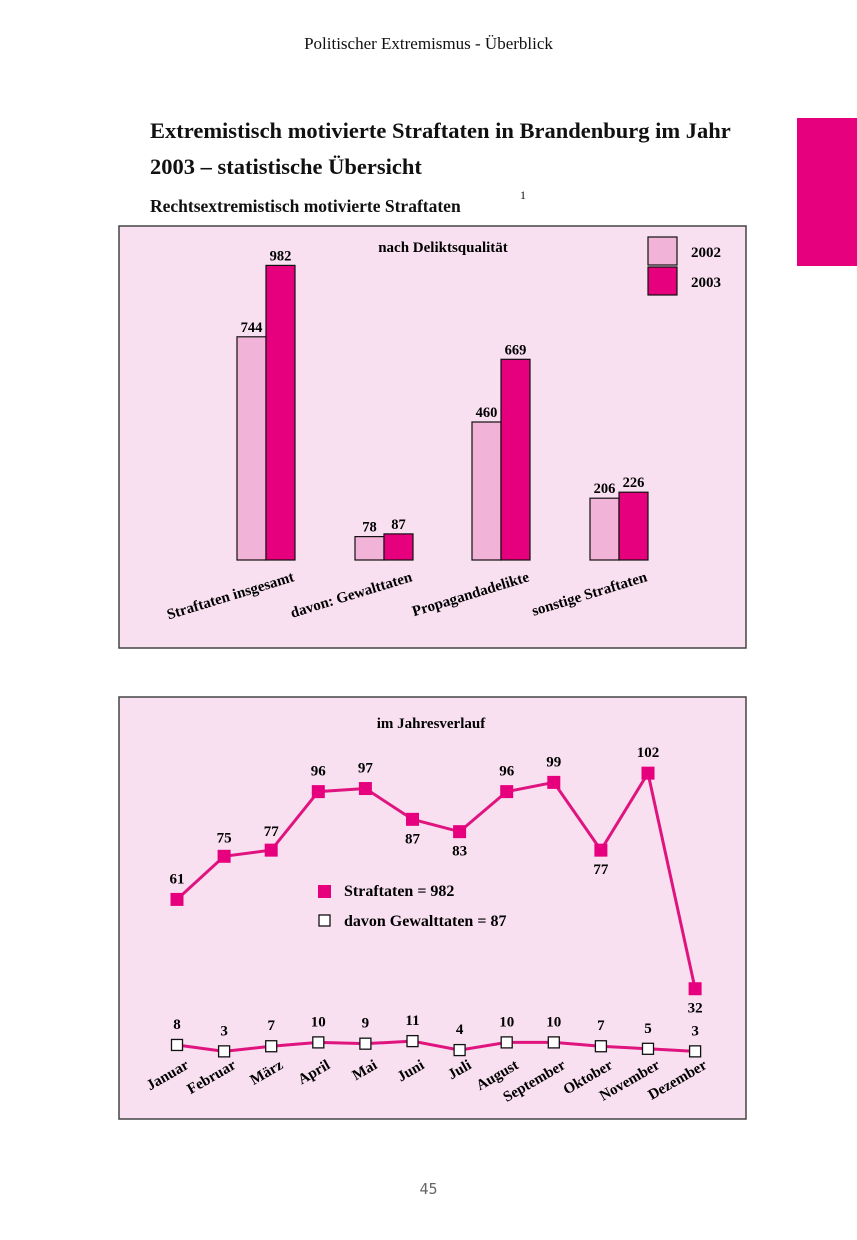  Describe the element at coordinates (177, 1025) in the screenshot. I see `point-label: 8` at that location.